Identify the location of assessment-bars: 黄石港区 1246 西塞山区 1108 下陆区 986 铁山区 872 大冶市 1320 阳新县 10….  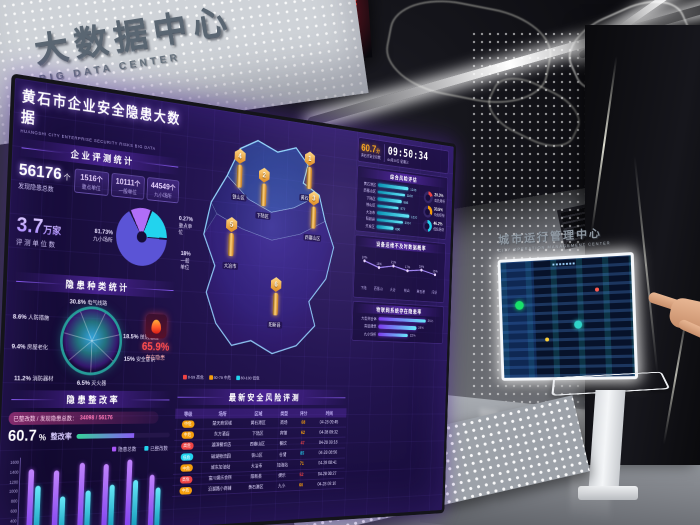
(390, 206).